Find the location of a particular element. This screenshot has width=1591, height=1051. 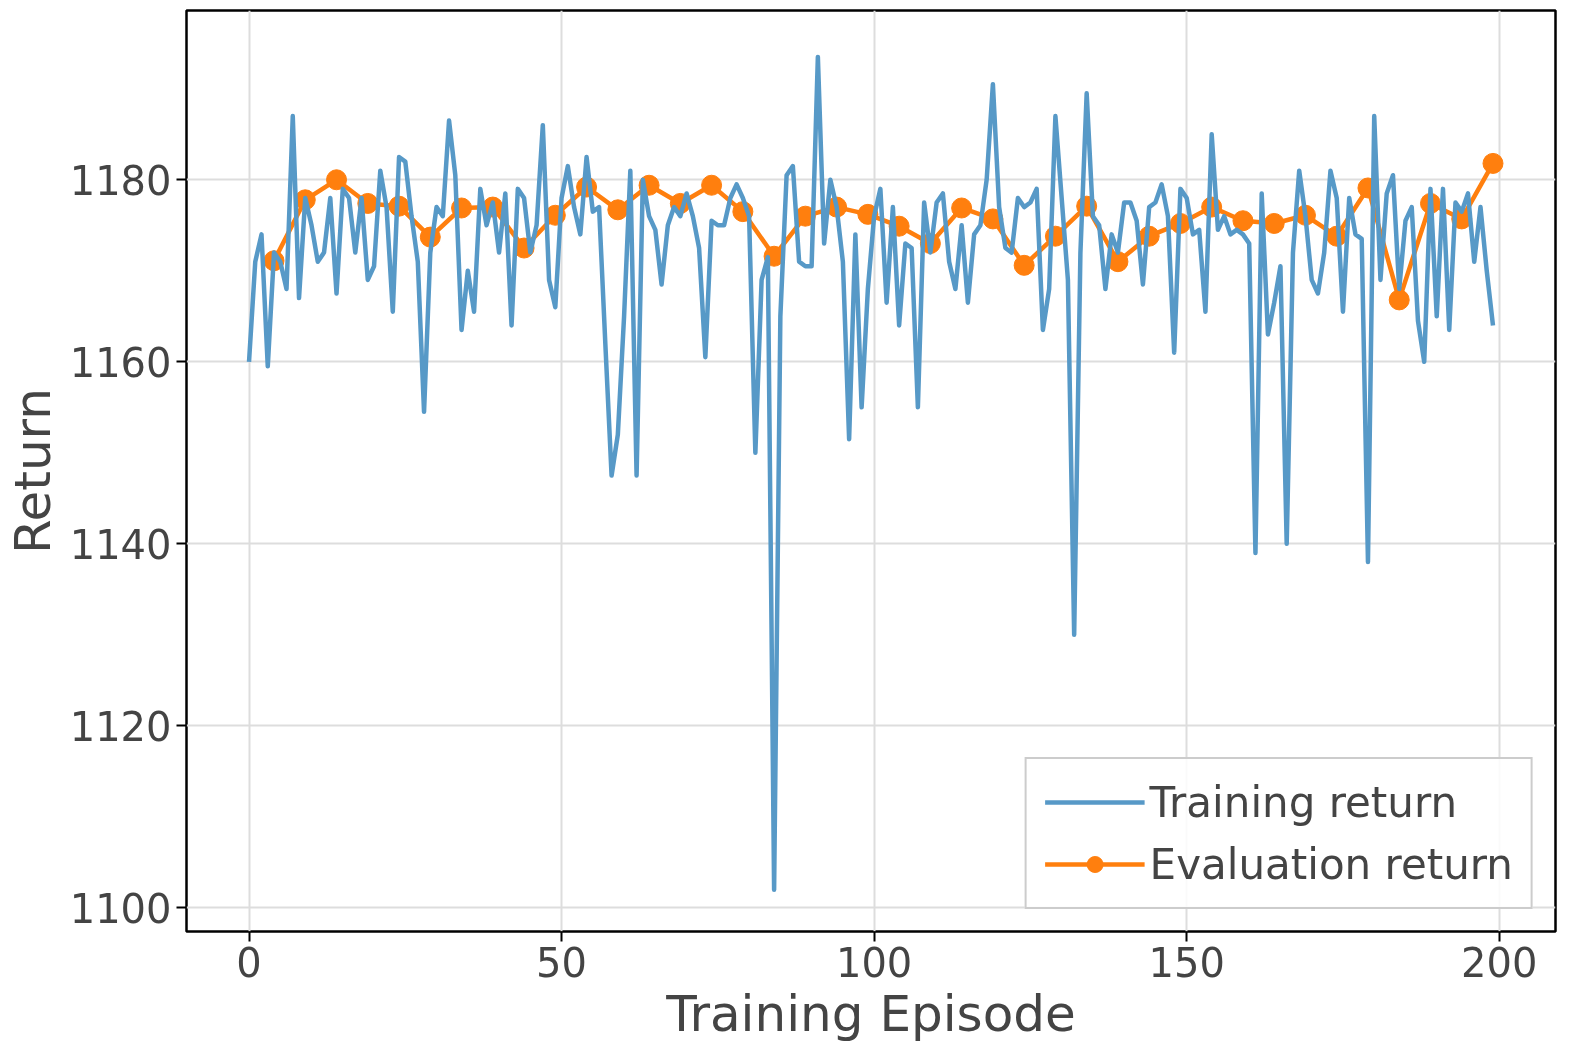

y-tick-label: 1140 is located at coordinates (120, 544).